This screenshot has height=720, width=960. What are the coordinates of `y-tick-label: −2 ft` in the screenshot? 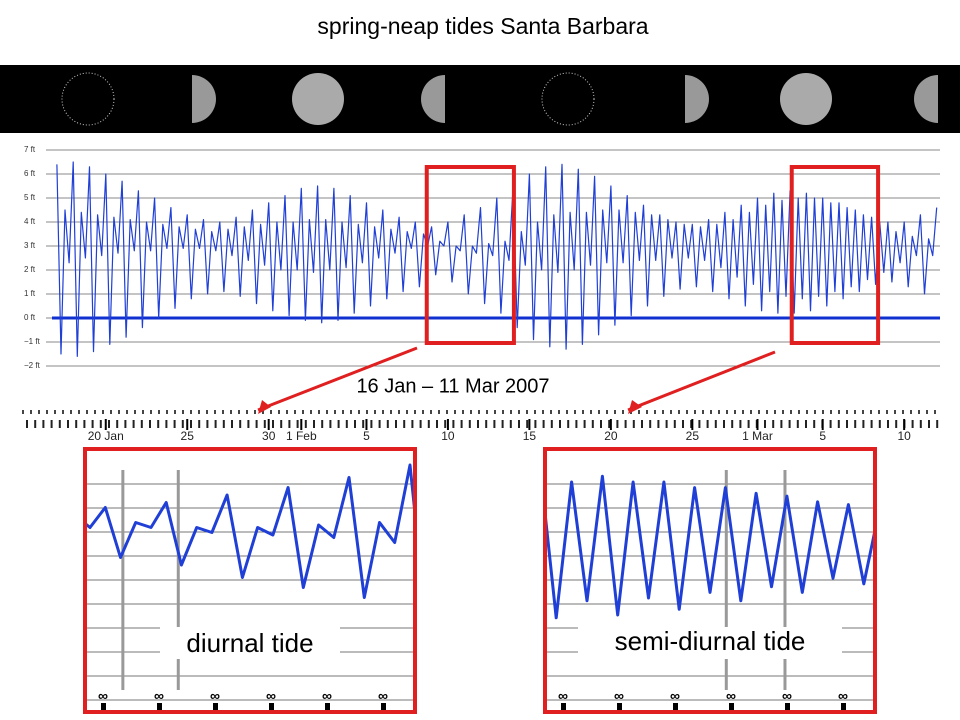 It's located at (32, 365).